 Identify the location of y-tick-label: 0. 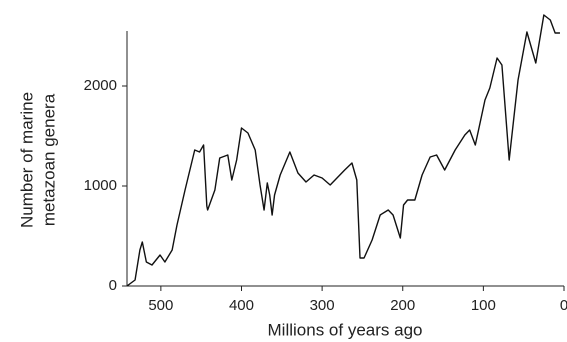
(113, 285).